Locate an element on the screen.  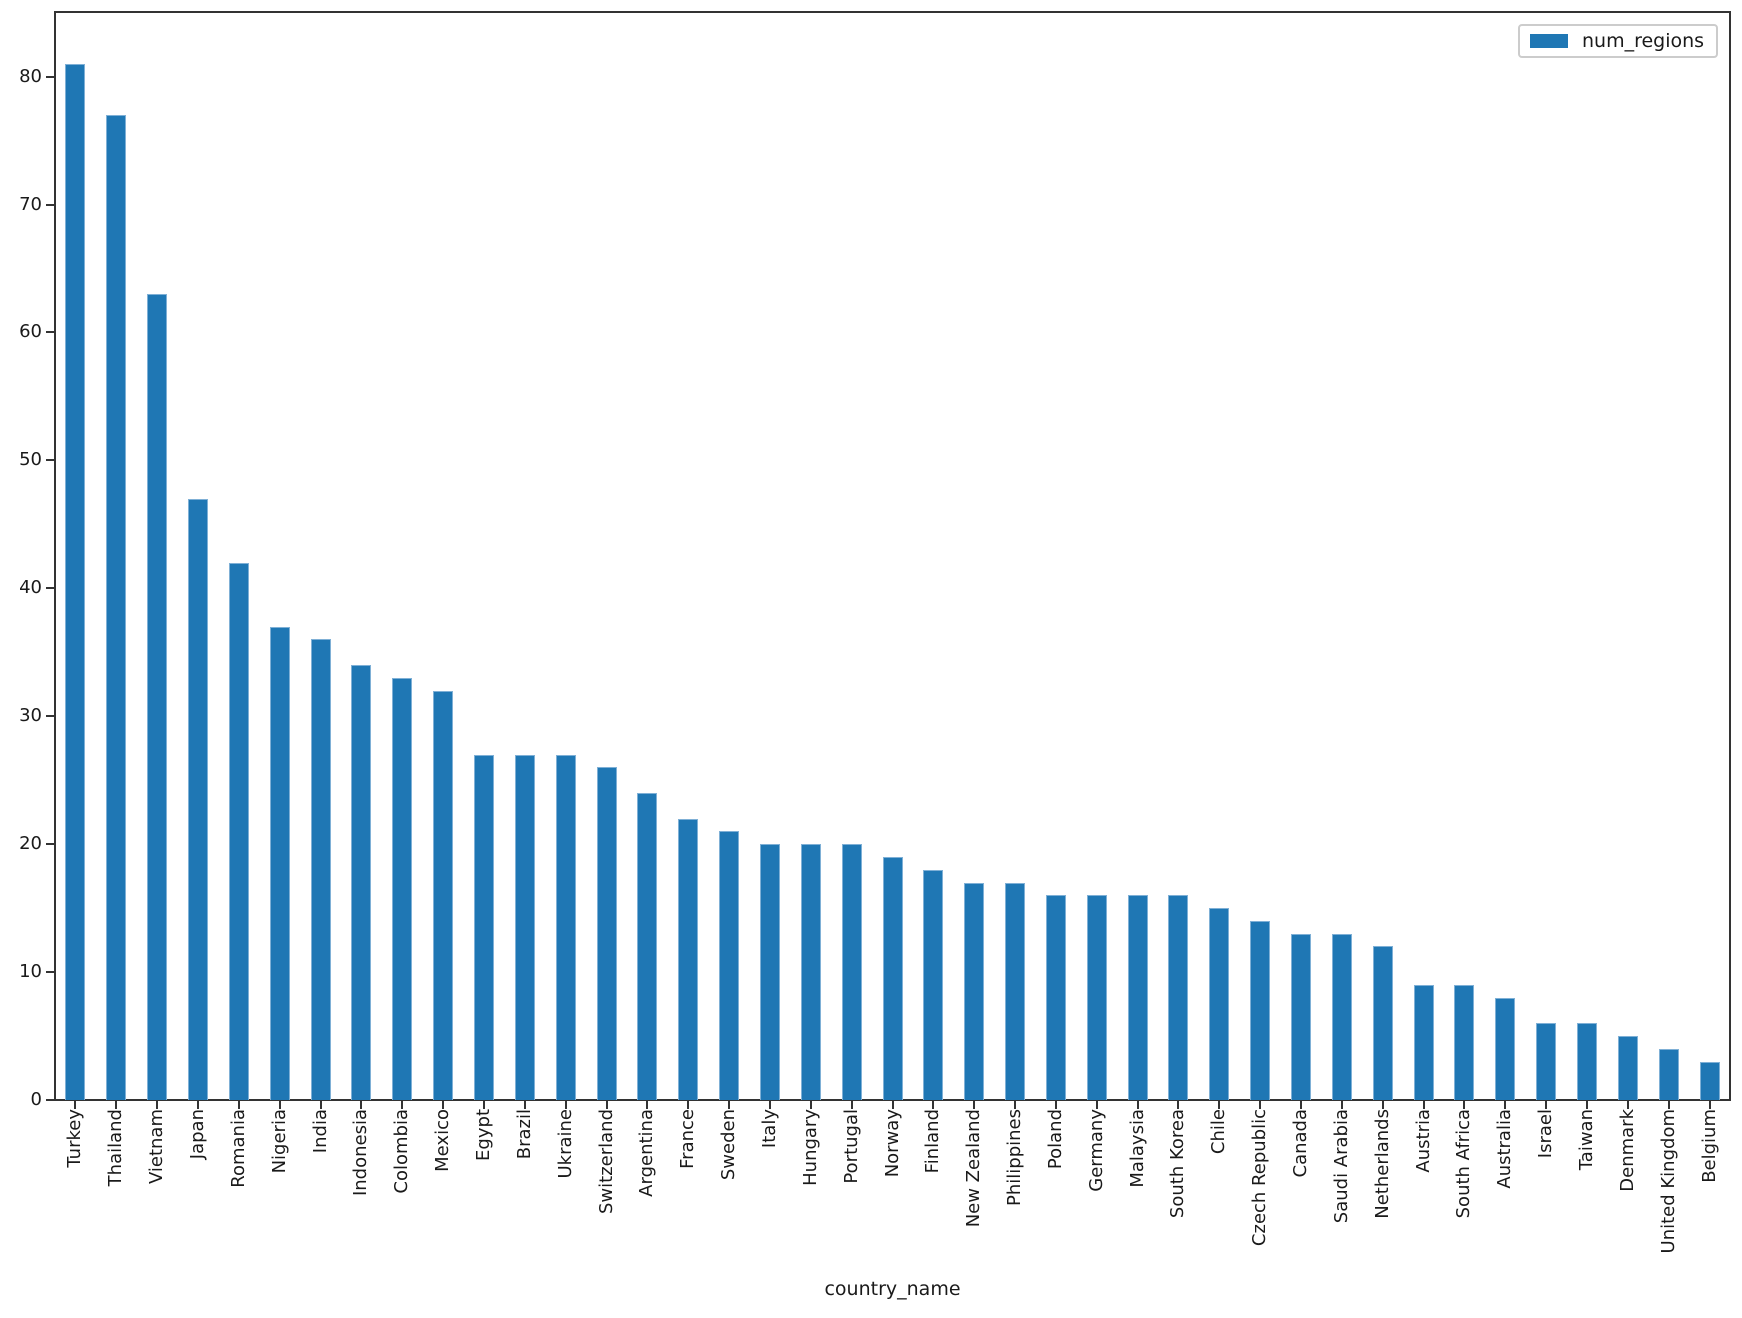
x-tick-label: Turkey is located at coordinates (75, 1138).